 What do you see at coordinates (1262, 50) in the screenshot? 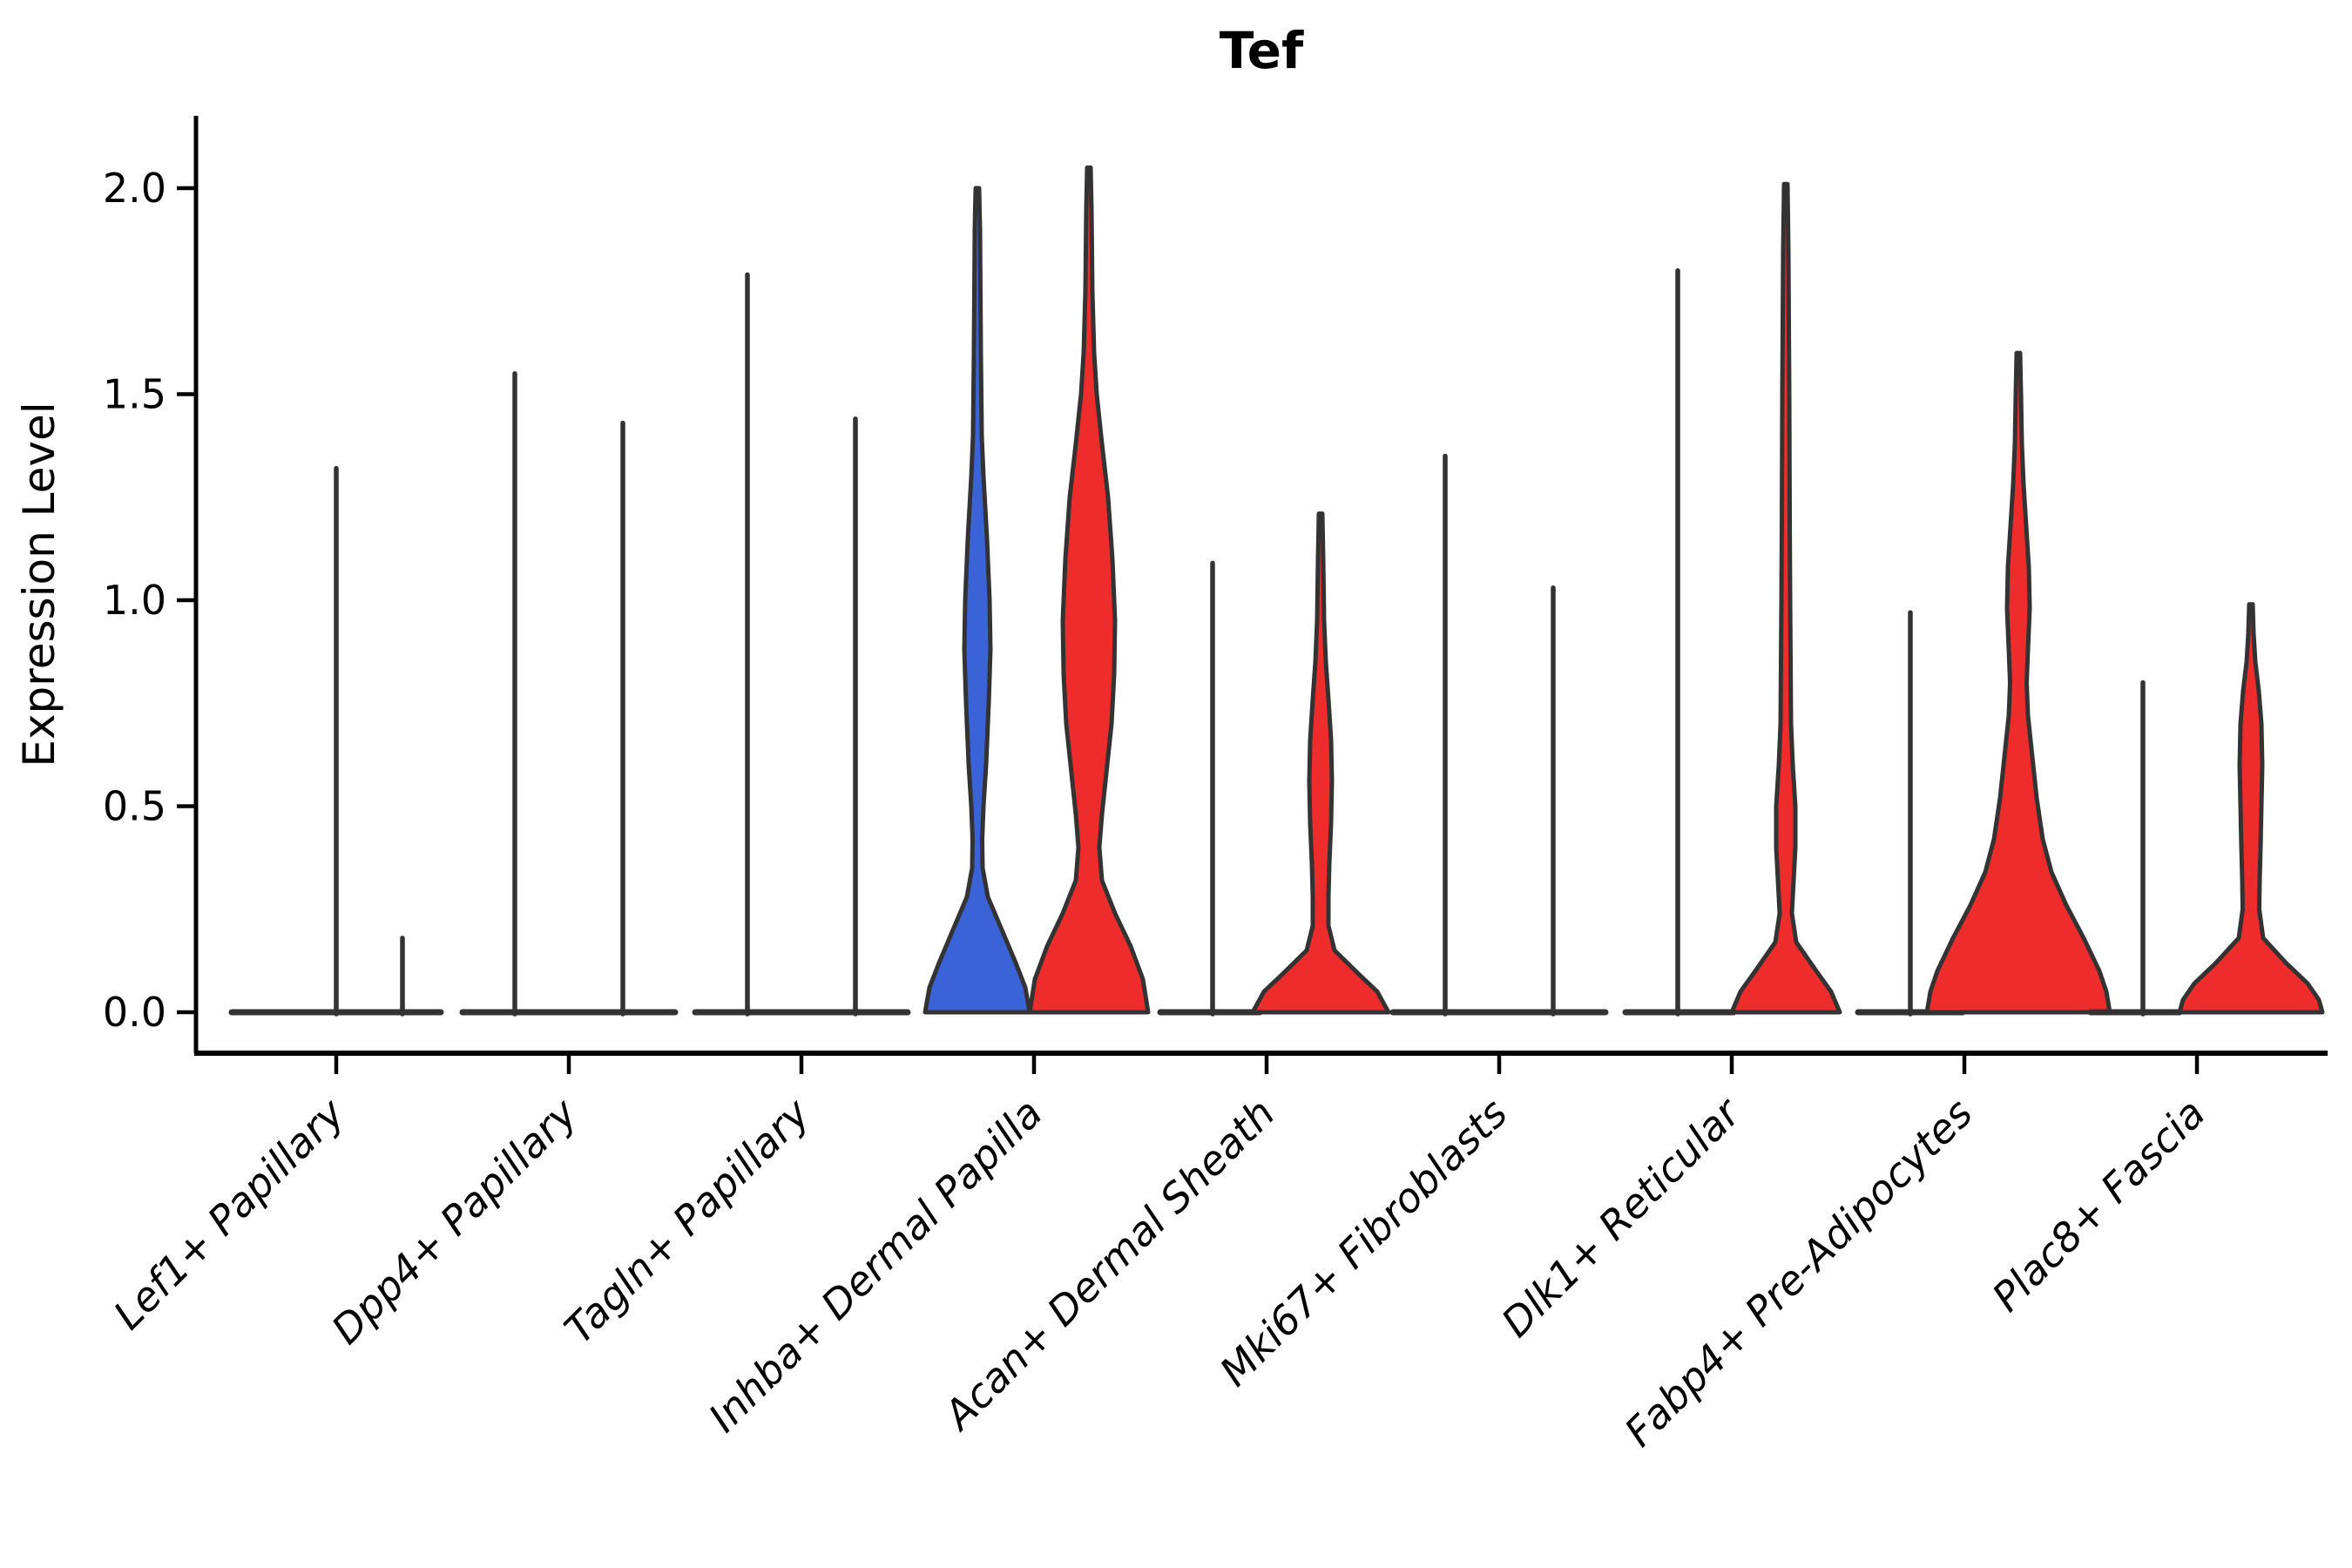
I see `chart-title: Tef` at bounding box center [1262, 50].